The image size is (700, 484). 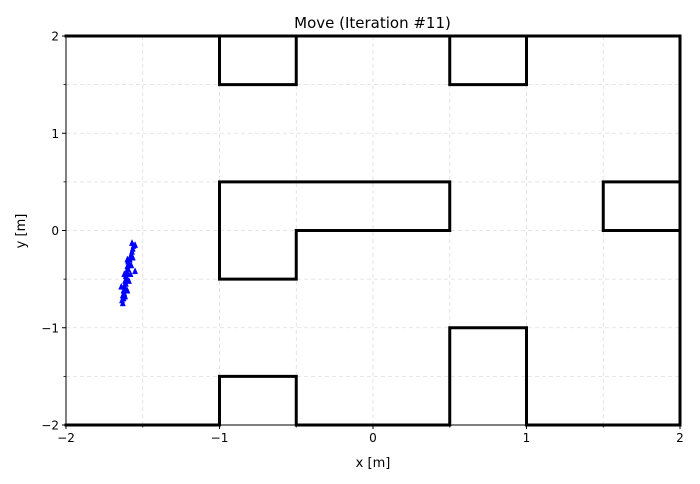 I want to click on y-tick-label: −2, so click(x=50, y=426).